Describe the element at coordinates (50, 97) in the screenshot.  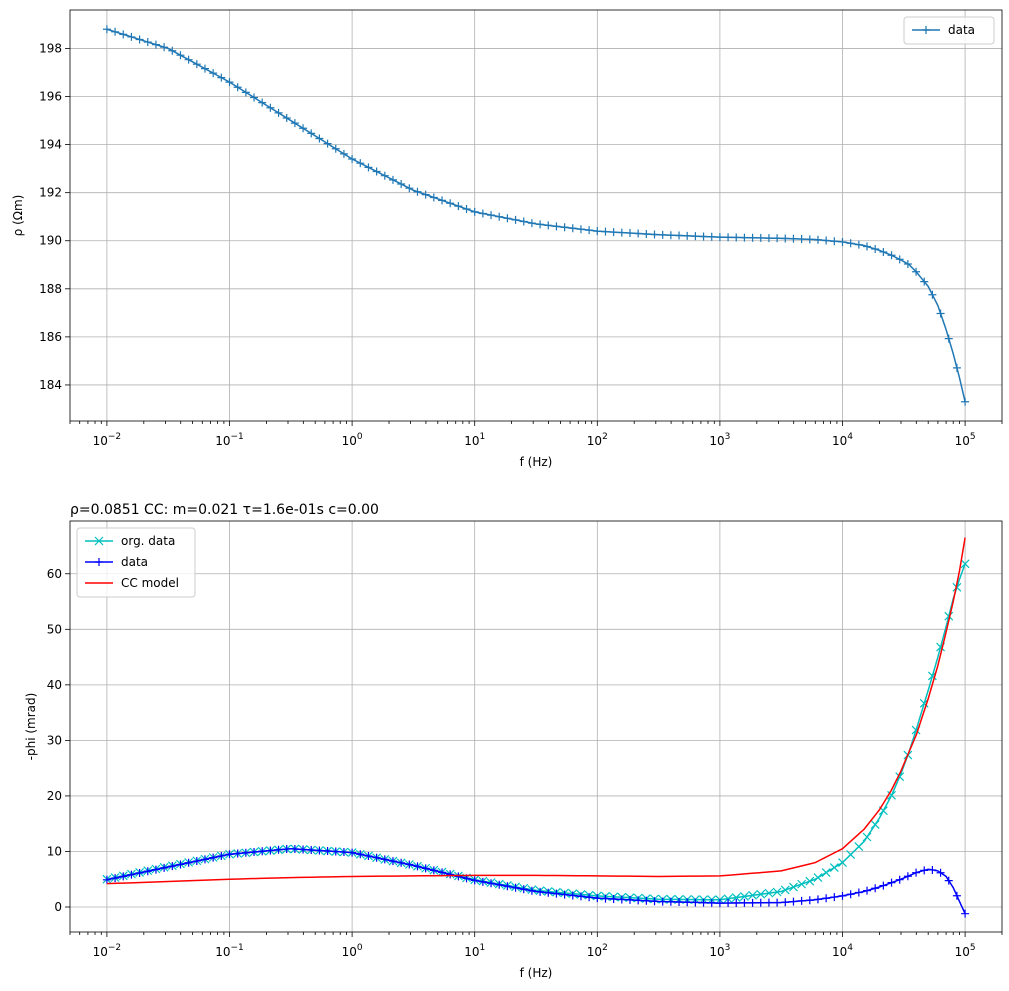
I see `y-tick-label: 196` at that location.